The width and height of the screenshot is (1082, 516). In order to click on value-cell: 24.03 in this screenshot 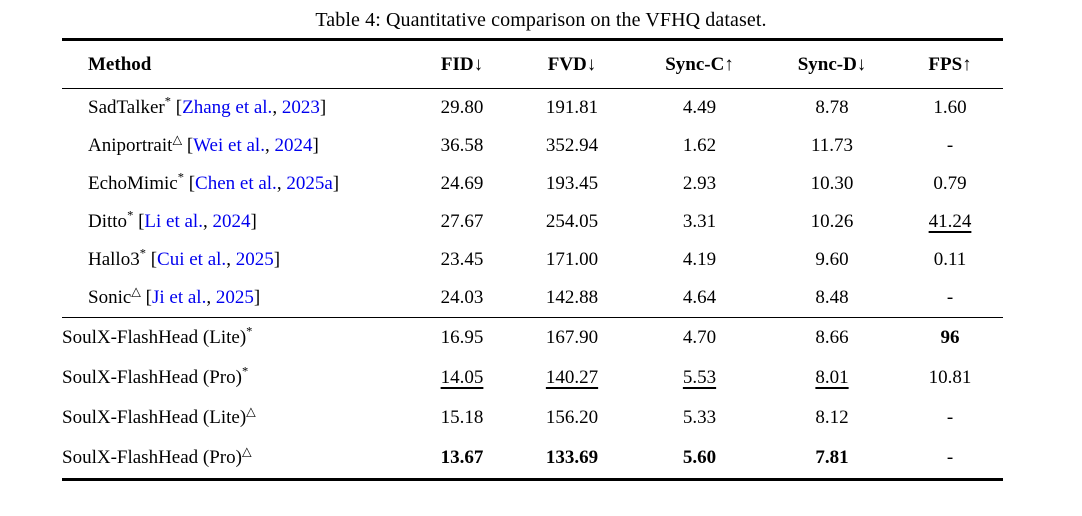, I will do `click(462, 297)`.